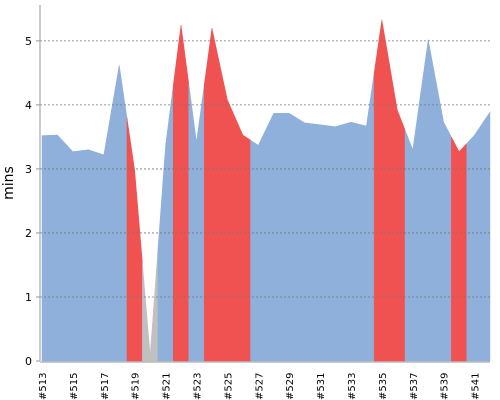  Describe the element at coordinates (28, 361) in the screenshot. I see `y-tick-label: 0` at that location.